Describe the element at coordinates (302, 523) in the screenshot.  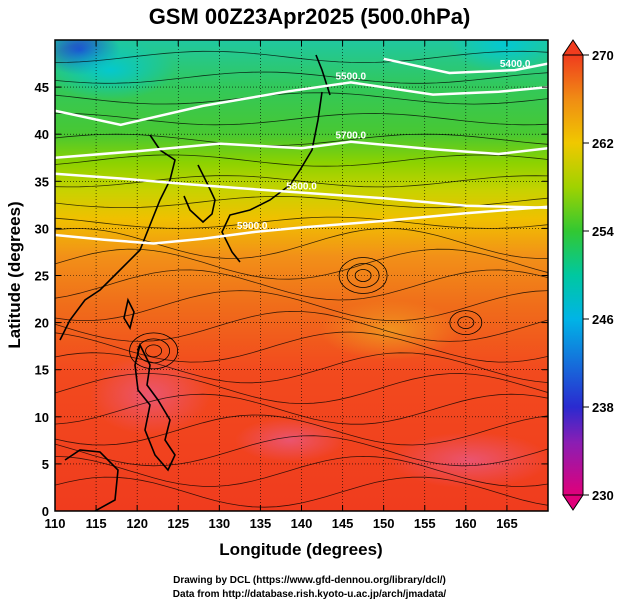
I see `x-tick-label: 140` at that location.